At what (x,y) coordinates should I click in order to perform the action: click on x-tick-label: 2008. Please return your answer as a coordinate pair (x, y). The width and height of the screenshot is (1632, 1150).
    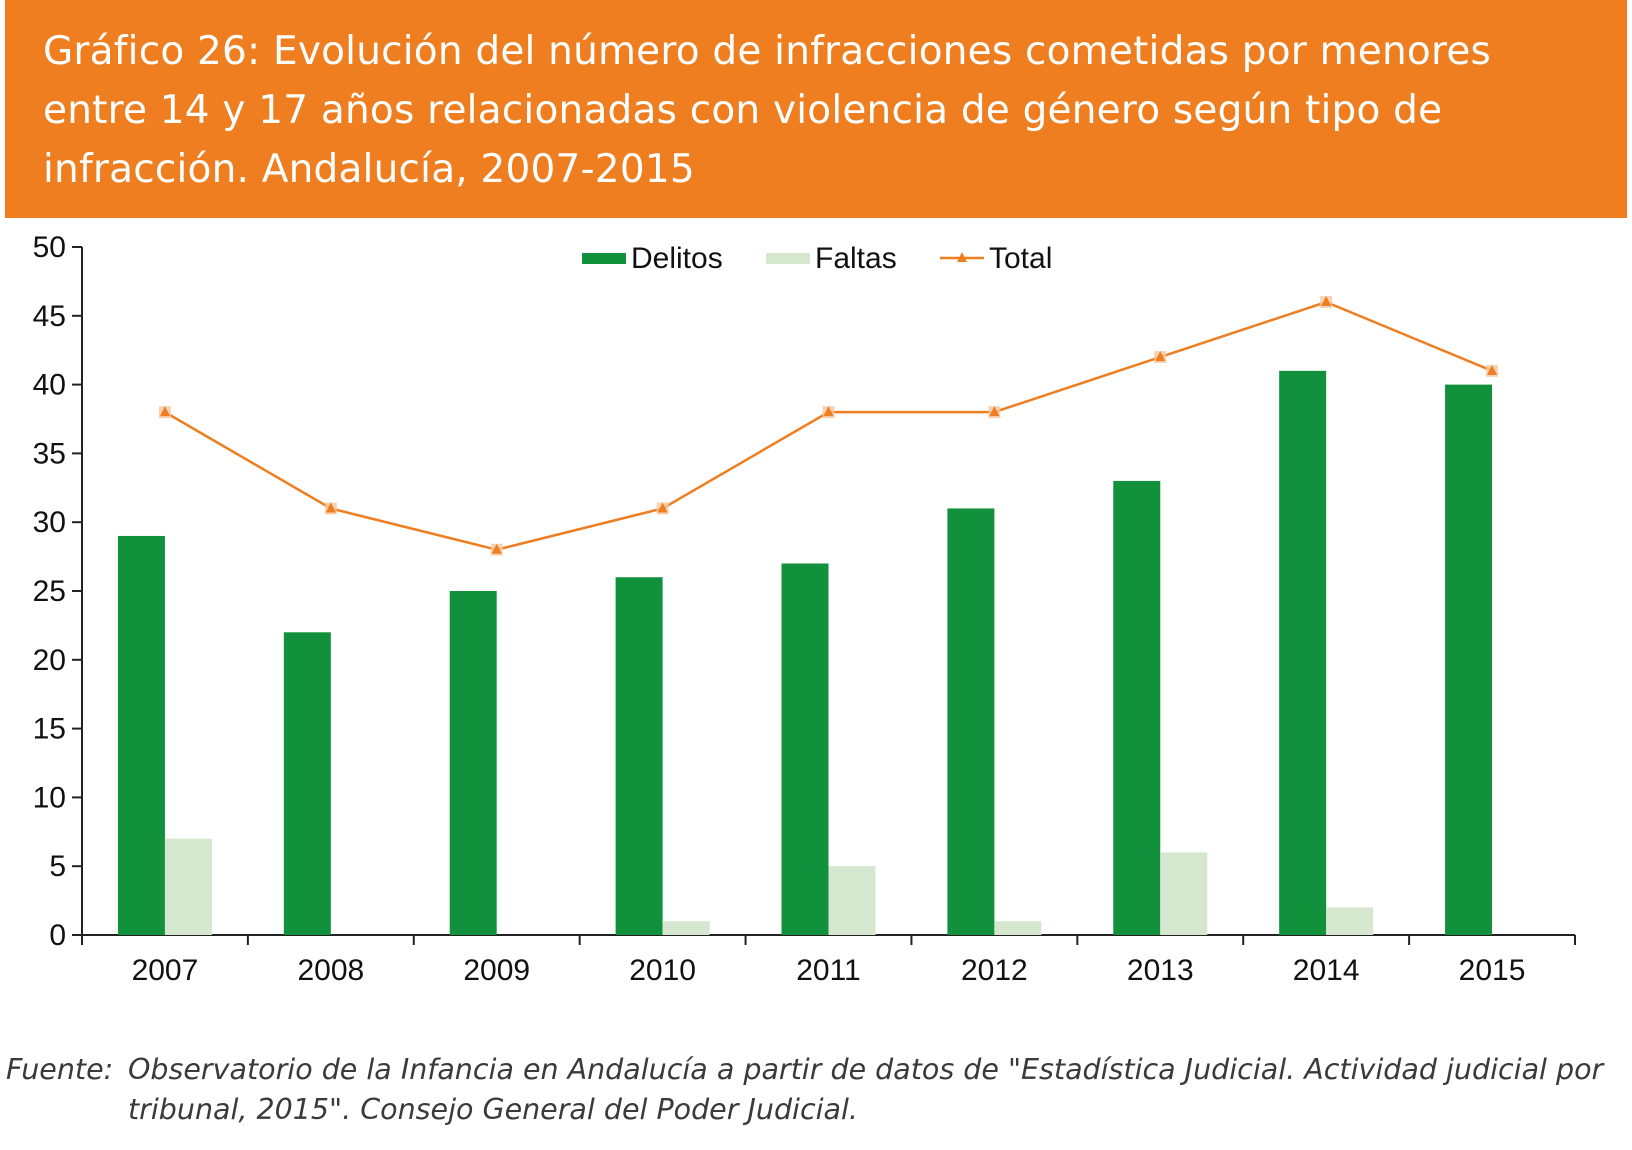
    Looking at the image, I should click on (330, 970).